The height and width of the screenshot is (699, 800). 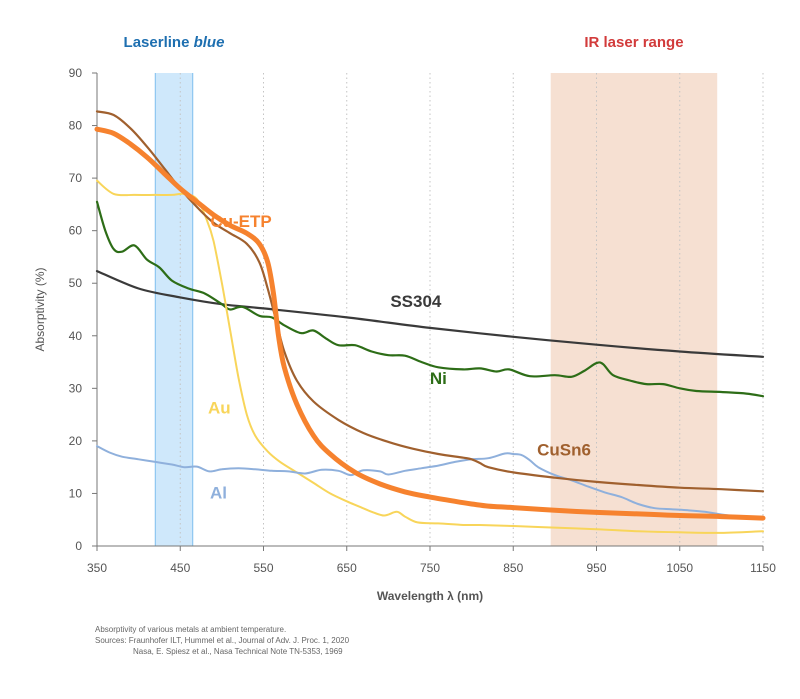 I want to click on y-tick-label: 20, so click(x=76, y=441).